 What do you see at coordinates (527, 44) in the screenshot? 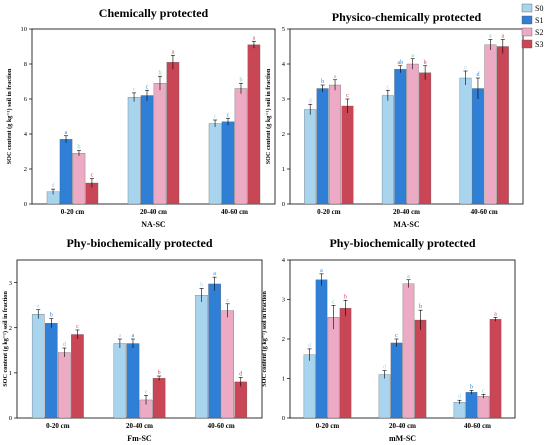
I see `legend-swatch-S3` at bounding box center [527, 44].